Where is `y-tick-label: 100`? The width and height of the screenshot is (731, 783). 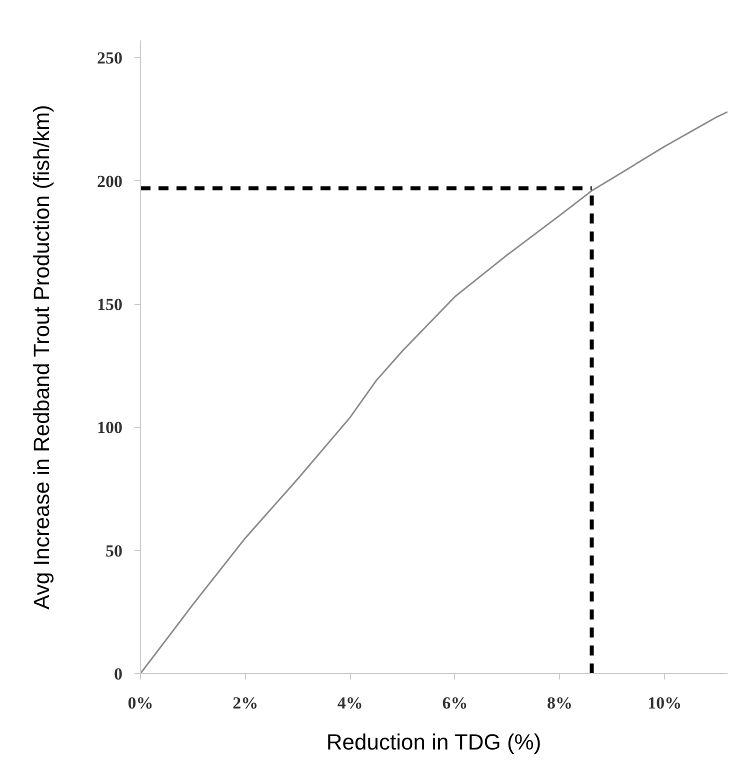
y-tick-label: 100 is located at coordinates (109, 428).